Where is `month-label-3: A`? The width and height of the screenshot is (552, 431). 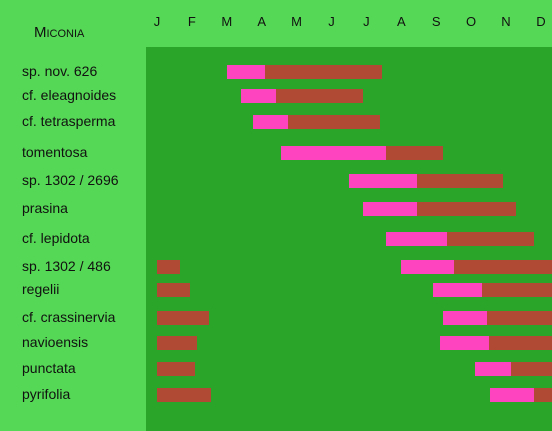
month-label-3: A is located at coordinates (262, 21).